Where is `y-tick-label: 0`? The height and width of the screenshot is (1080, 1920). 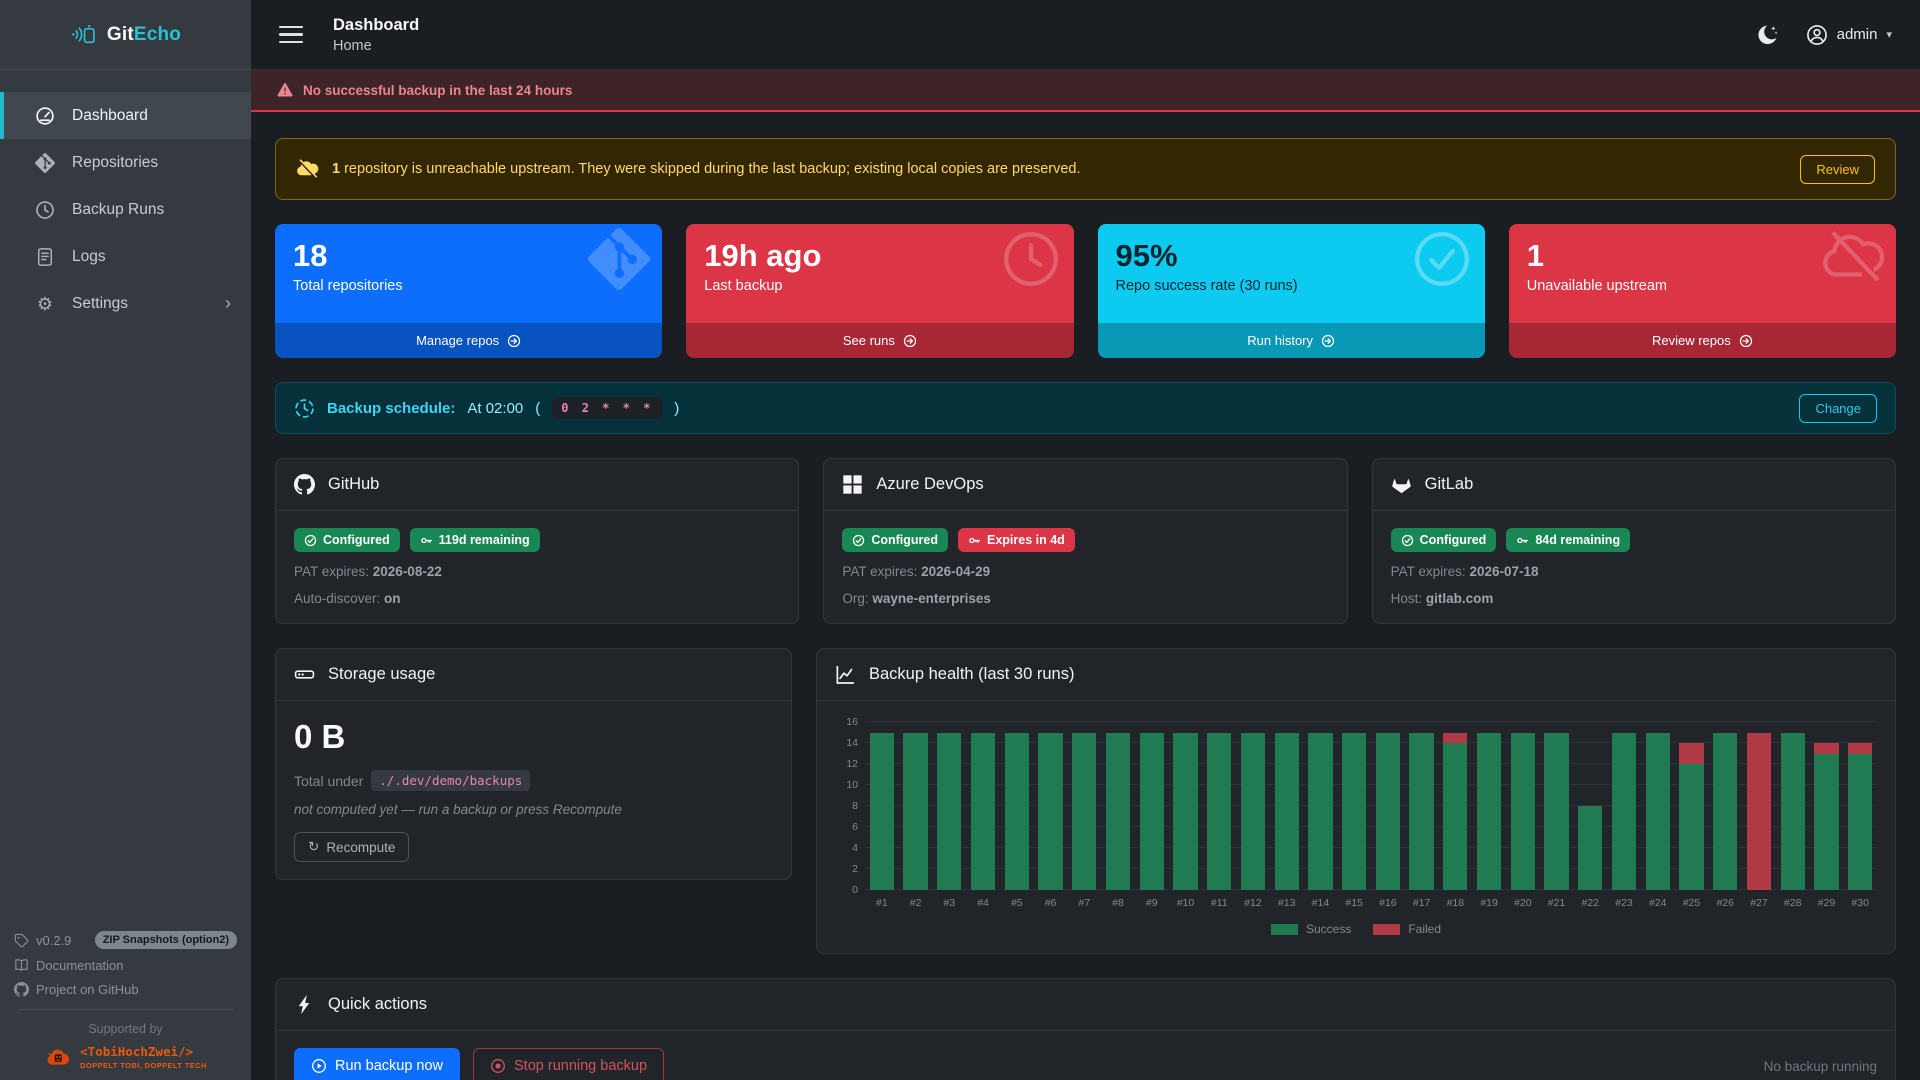
y-tick-label: 0 is located at coordinates (855, 890).